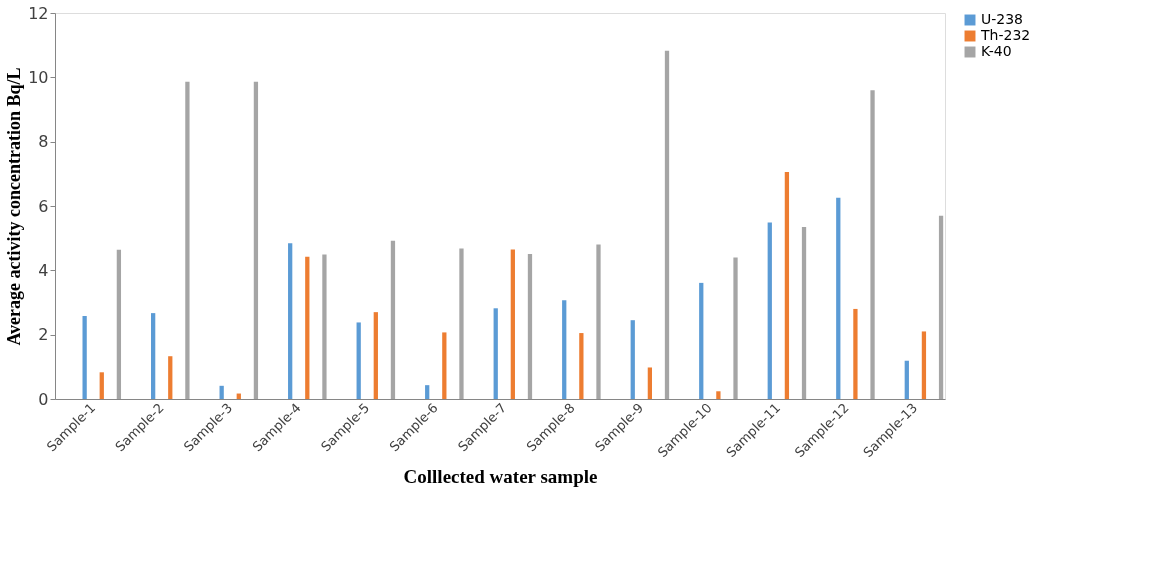 The width and height of the screenshot is (1156, 584). I want to click on y-tick-label: 2, so click(43, 335).